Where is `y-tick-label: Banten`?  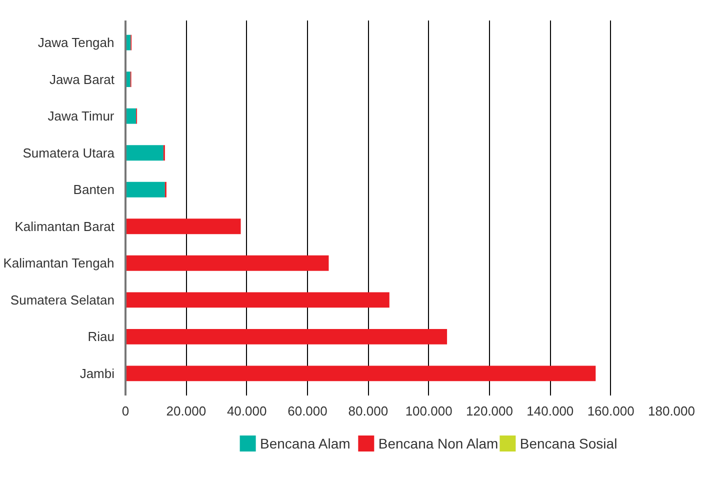
y-tick-label: Banten is located at coordinates (93, 190).